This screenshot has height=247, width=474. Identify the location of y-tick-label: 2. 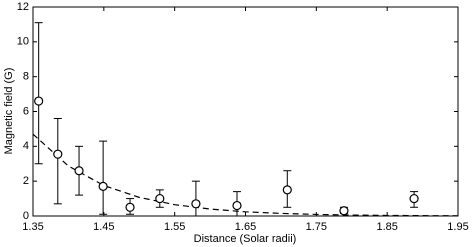
(26, 181).